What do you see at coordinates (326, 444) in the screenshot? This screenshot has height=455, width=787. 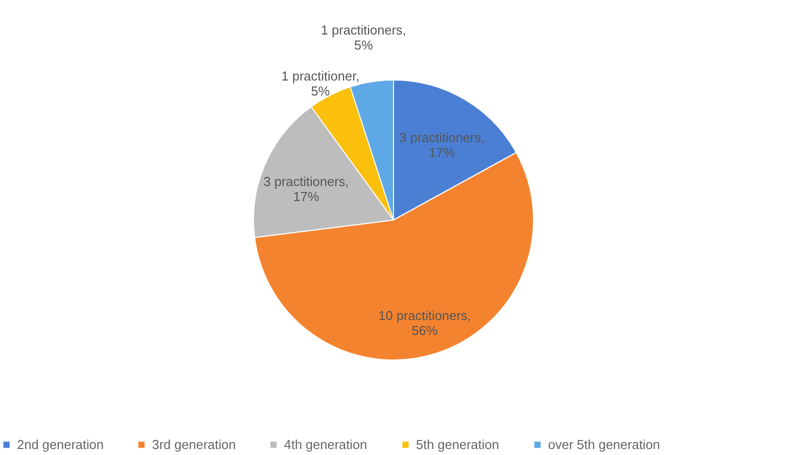 I see `legend-label: 4th generation` at bounding box center [326, 444].